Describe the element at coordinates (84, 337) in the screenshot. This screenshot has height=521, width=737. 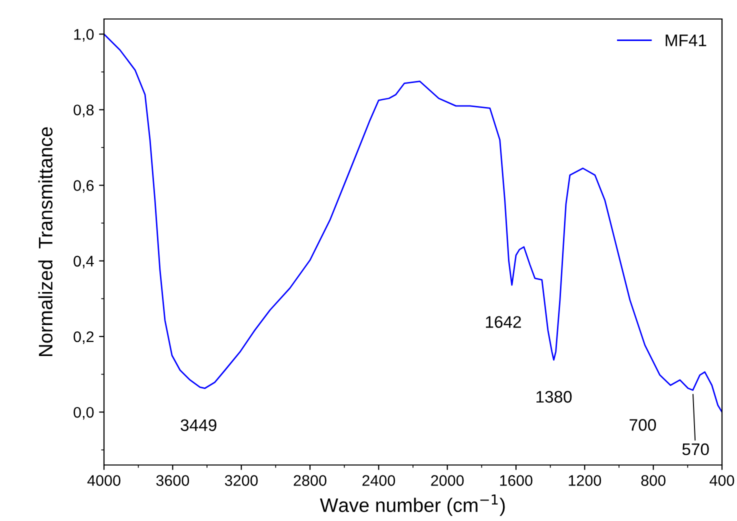
I see `y-tick-label: 0,2` at that location.